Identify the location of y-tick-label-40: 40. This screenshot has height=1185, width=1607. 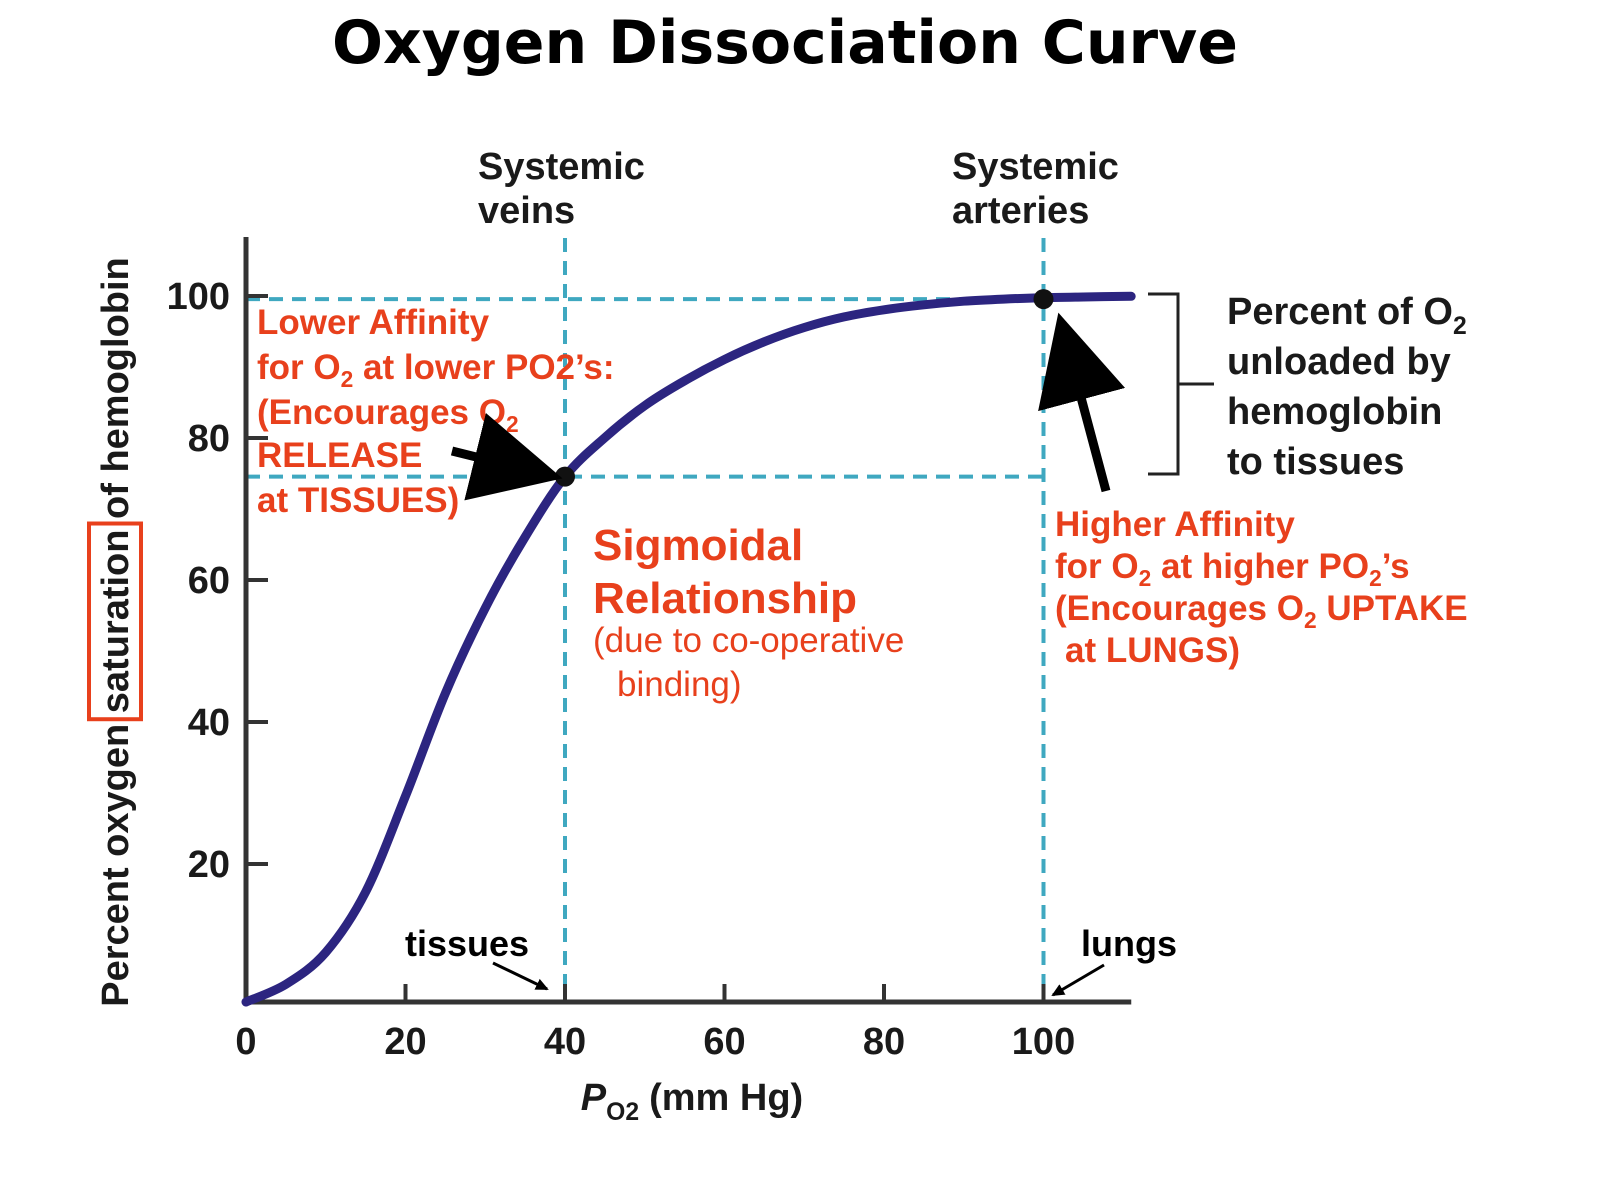
(209, 723).